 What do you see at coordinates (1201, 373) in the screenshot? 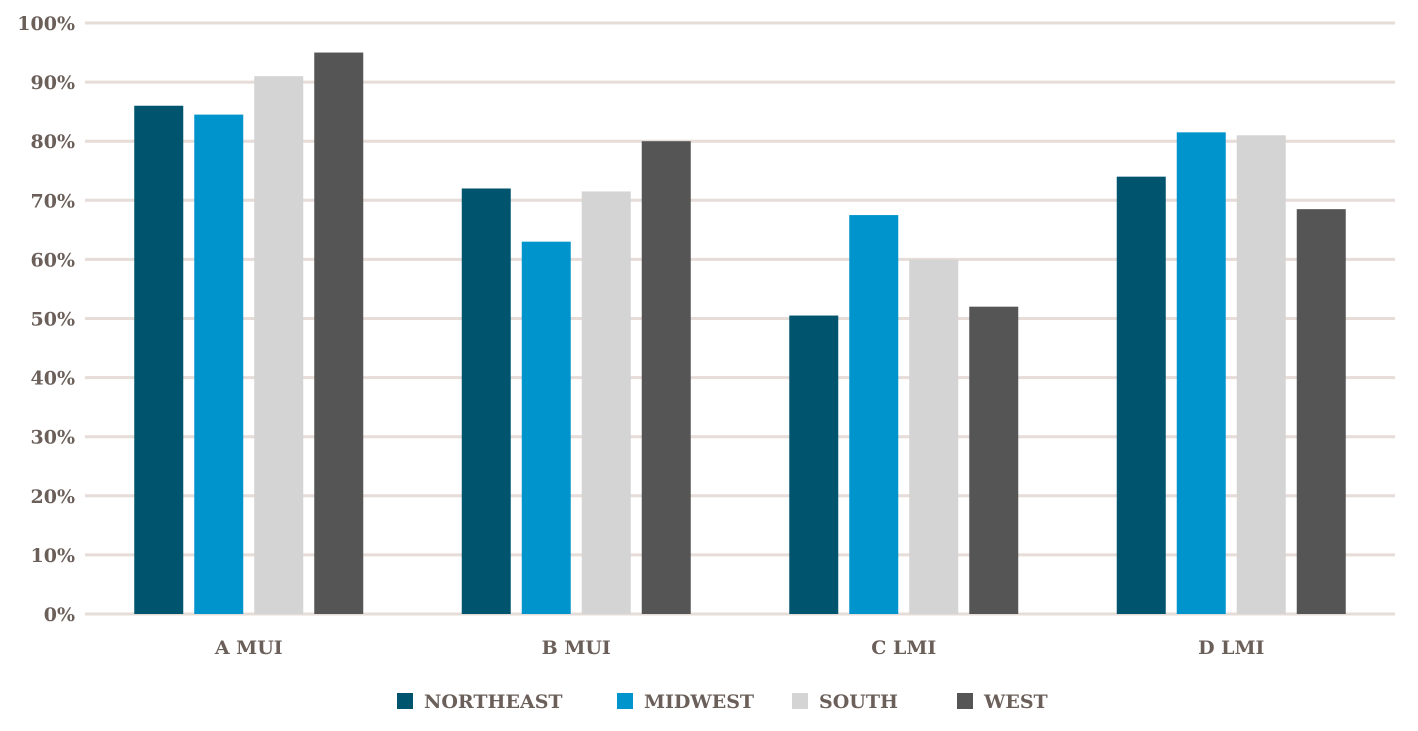
I see `bar-midwest-d-lmi` at bounding box center [1201, 373].